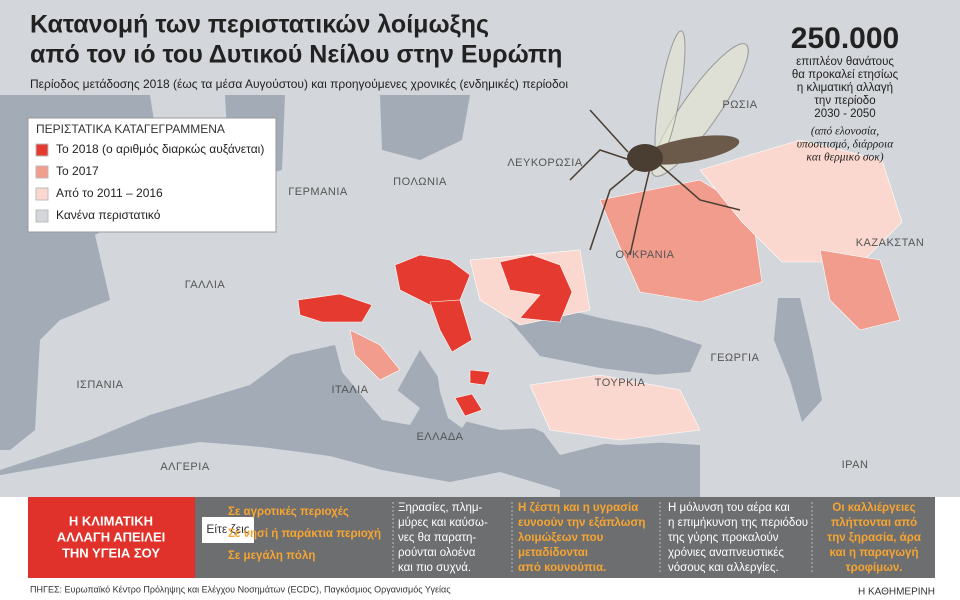 Image resolution: width=960 pixels, height=600 pixels. Describe the element at coordinates (184, 467) in the screenshot. I see `country-label: ΑΛΓΕΡΙΑ` at that location.